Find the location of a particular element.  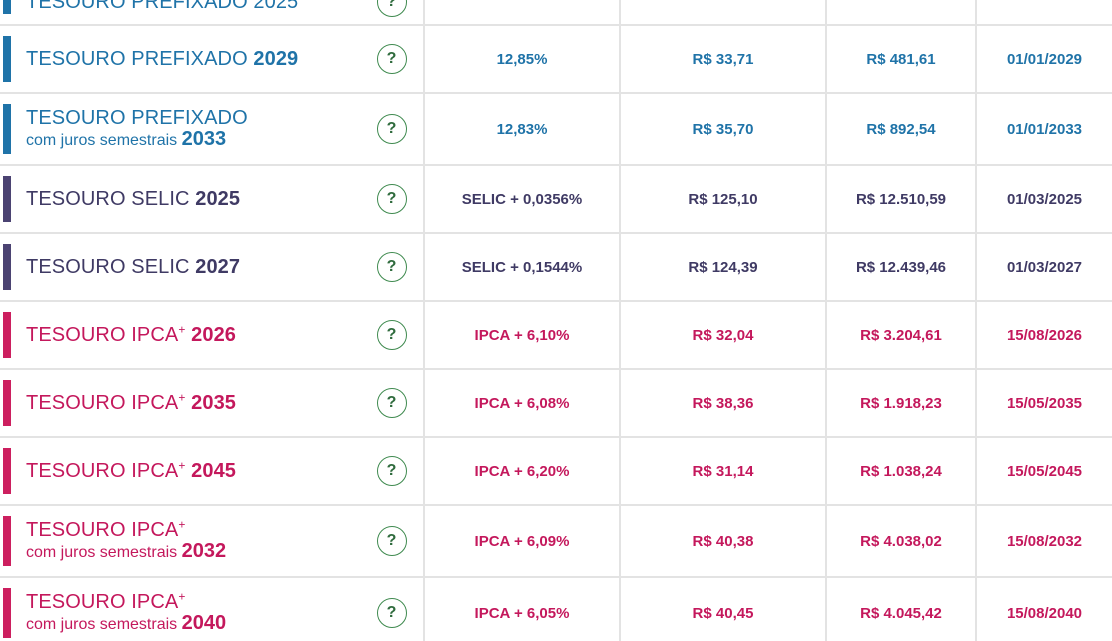

minimum-investment-cell: R$ 40,38 is located at coordinates (724, 541).